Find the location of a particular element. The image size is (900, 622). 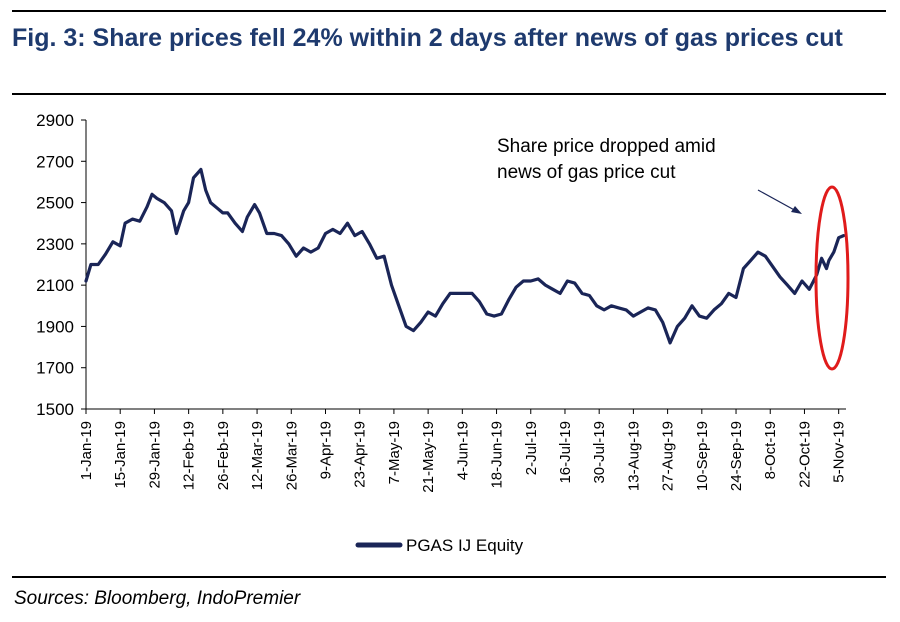

x-tick-label: 26-Mar-19 is located at coordinates (291, 455).